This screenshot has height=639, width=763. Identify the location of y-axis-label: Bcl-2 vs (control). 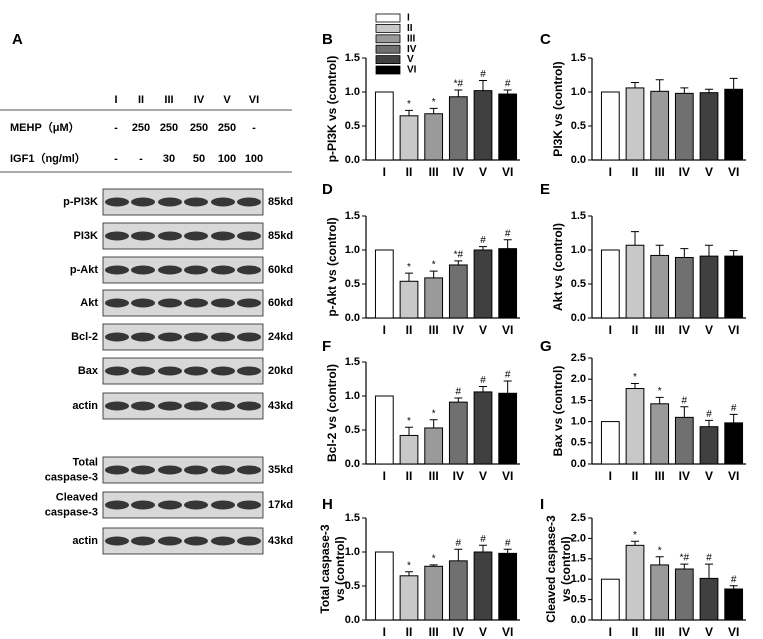
(332, 413).